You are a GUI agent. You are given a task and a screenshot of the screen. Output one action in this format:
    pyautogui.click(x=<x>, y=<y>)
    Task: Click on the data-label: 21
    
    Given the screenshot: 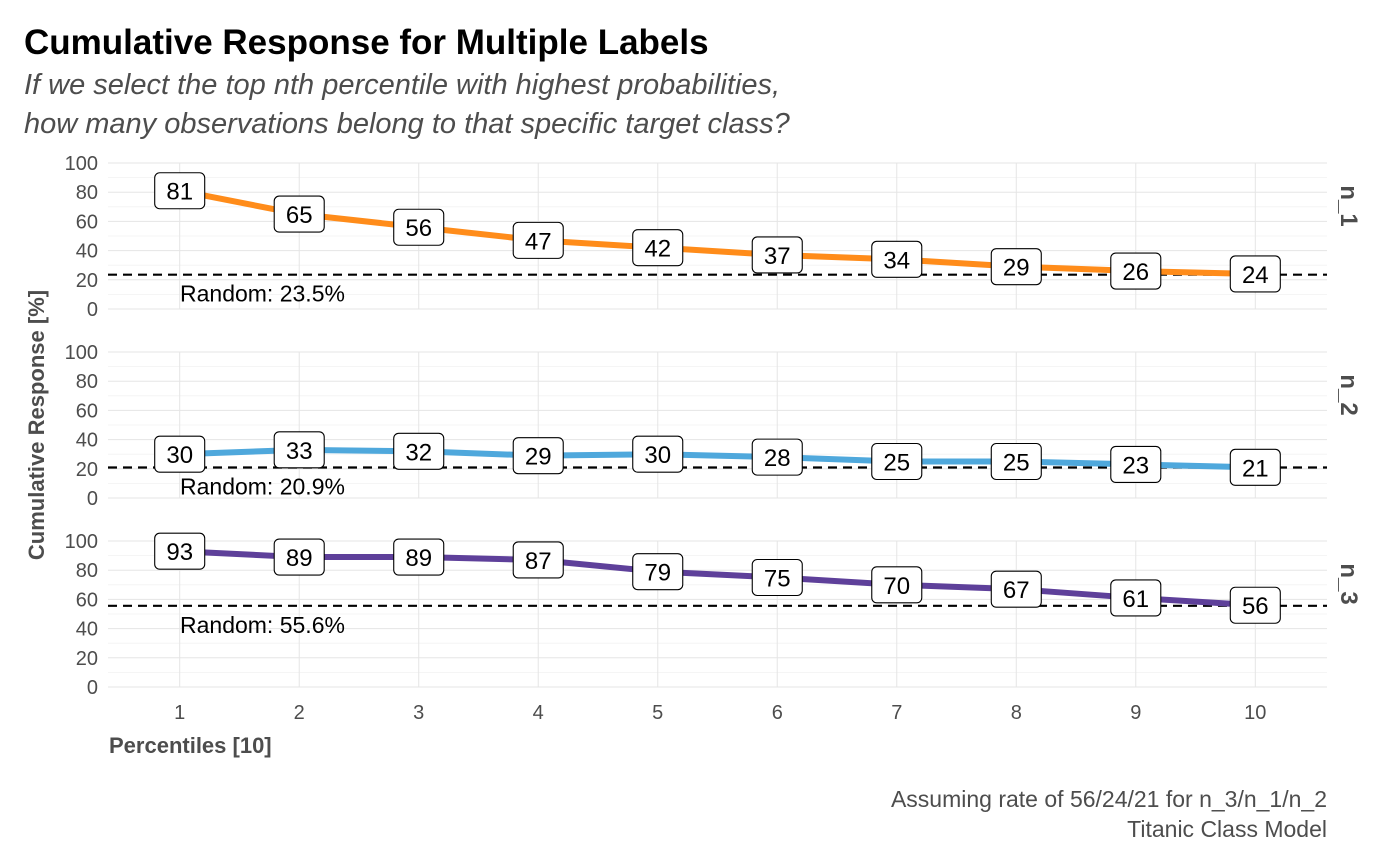 What is the action you would take?
    pyautogui.click(x=1255, y=467)
    